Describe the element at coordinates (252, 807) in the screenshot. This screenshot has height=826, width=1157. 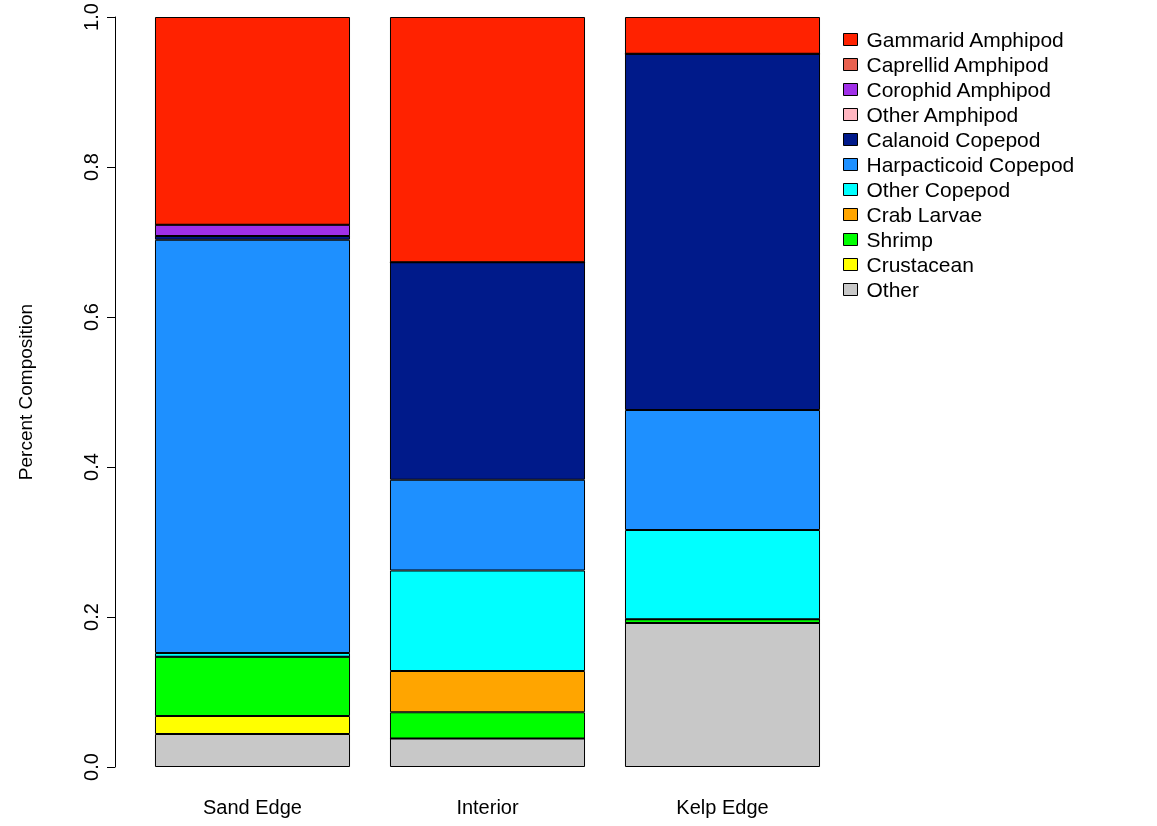
I see `x-tick-label: Sand Edge` at that location.